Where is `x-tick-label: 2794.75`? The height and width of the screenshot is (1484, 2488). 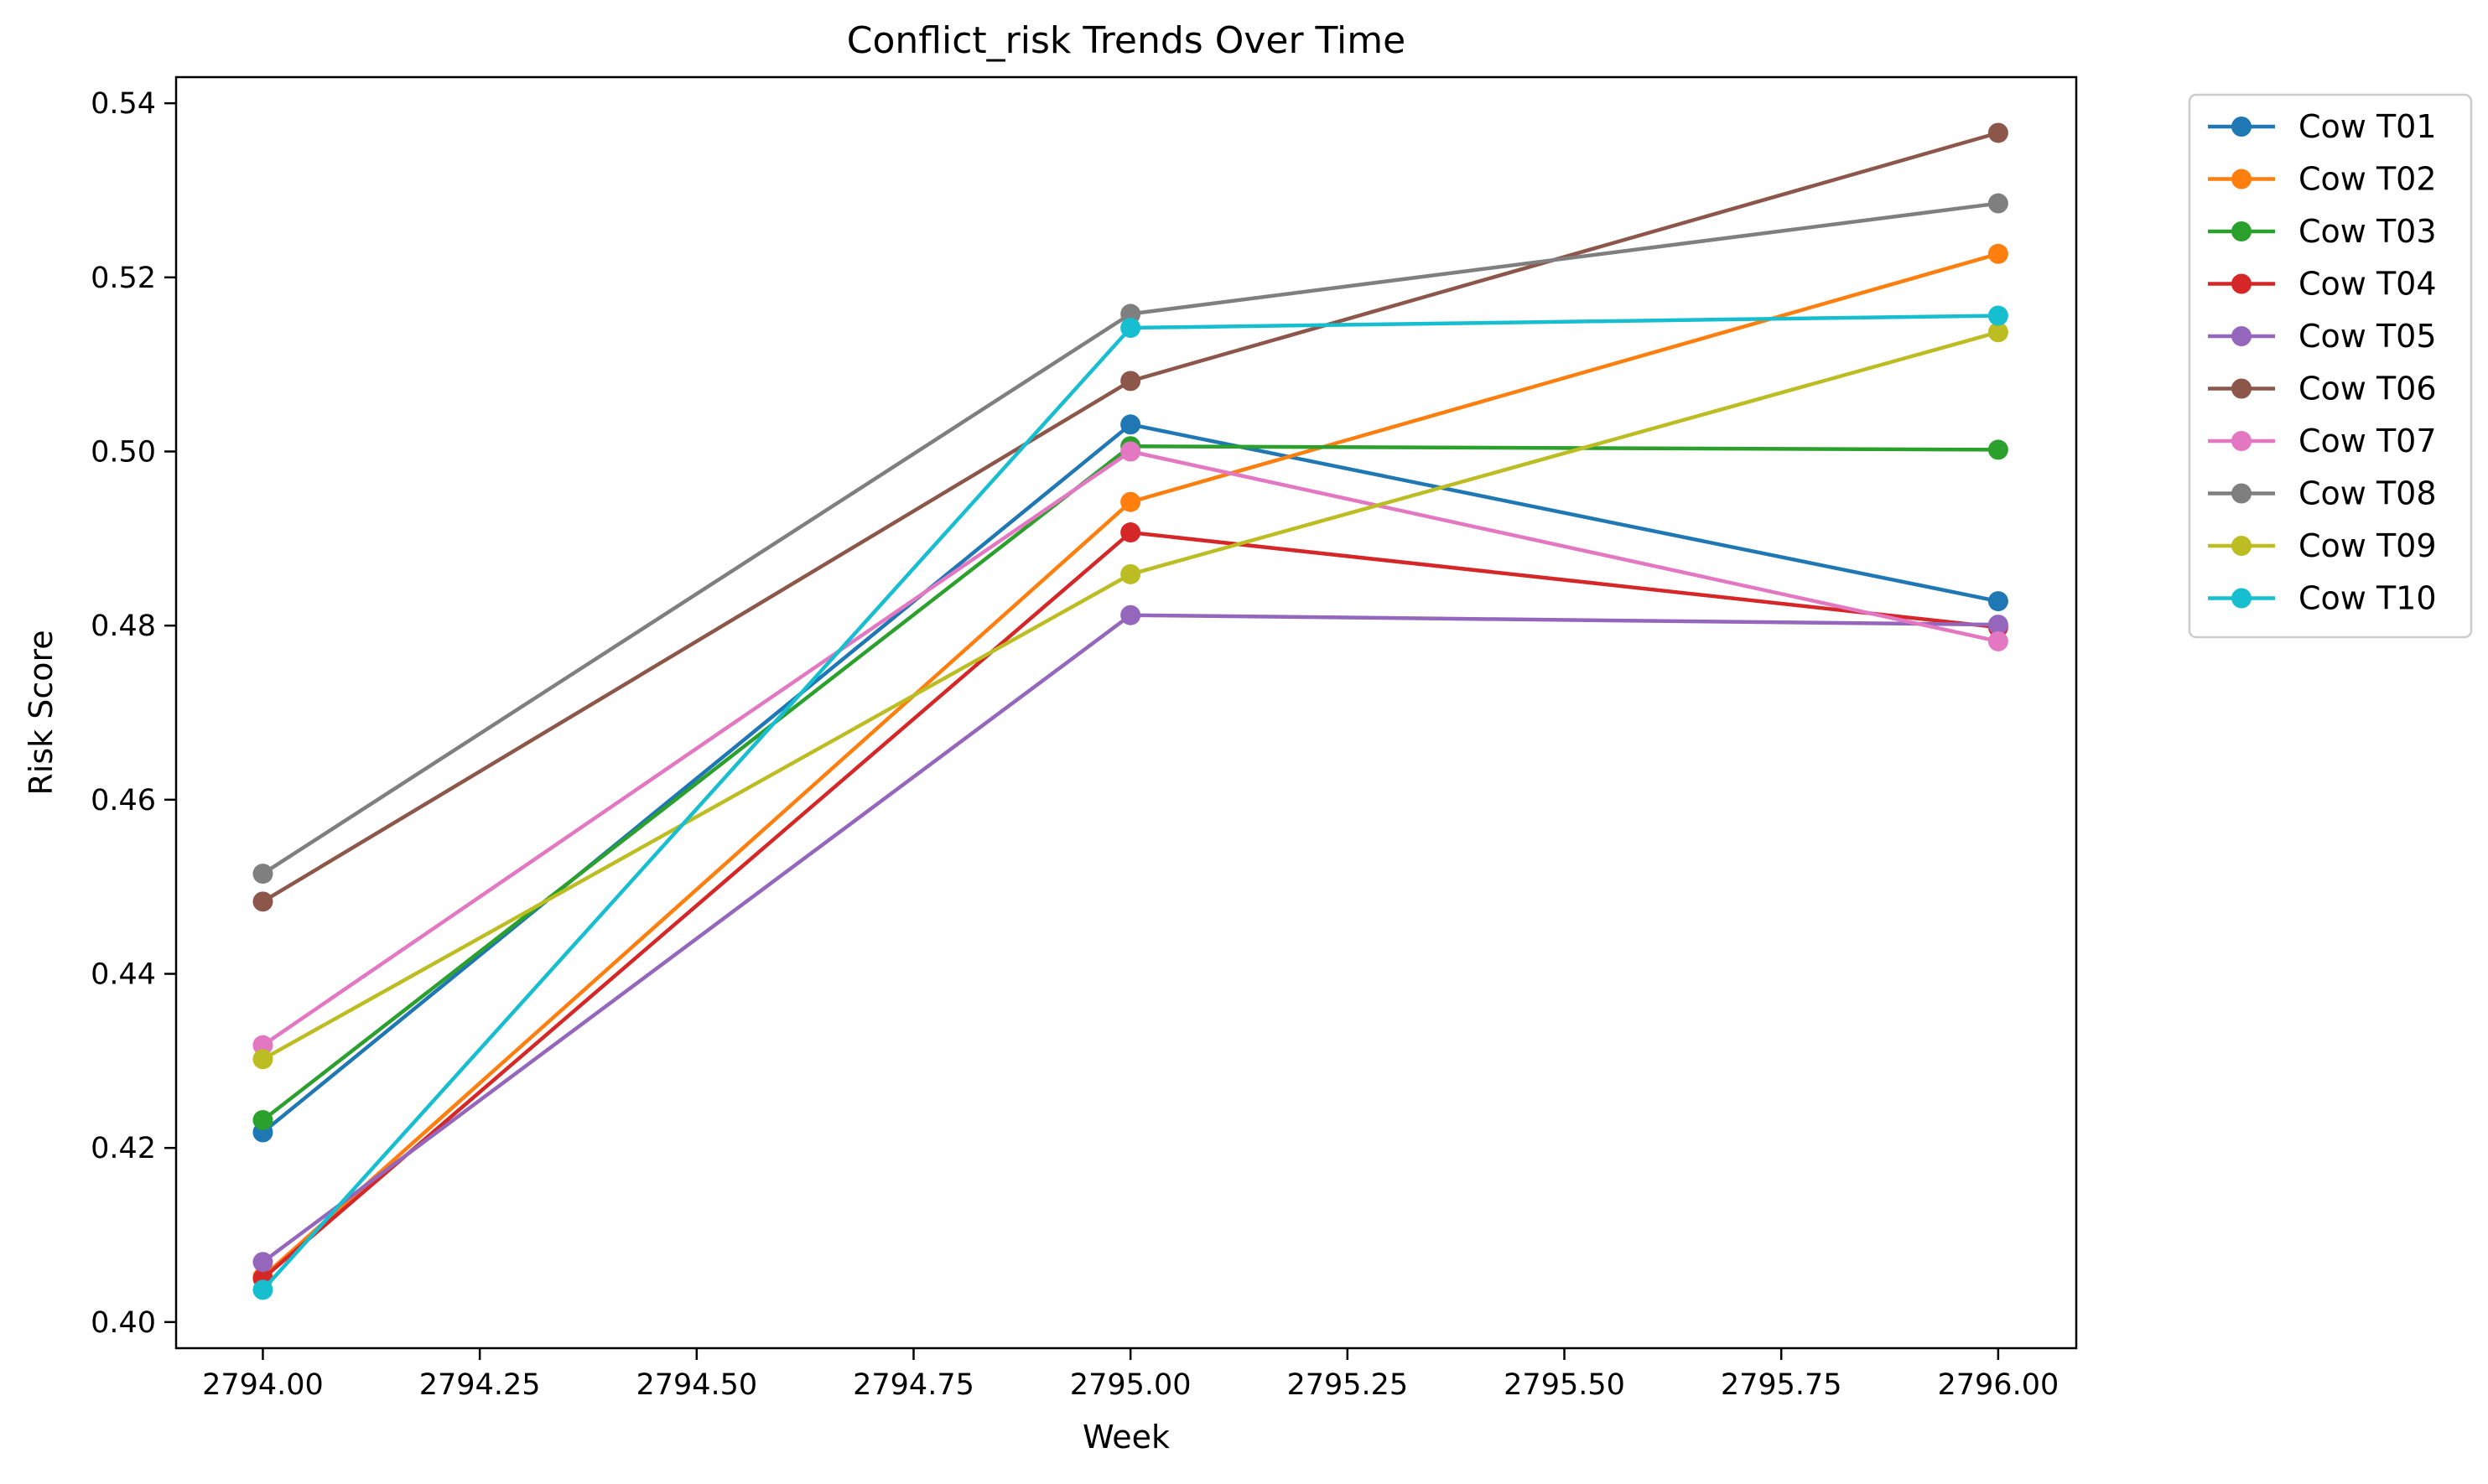 x-tick-label: 2794.75 is located at coordinates (914, 1385).